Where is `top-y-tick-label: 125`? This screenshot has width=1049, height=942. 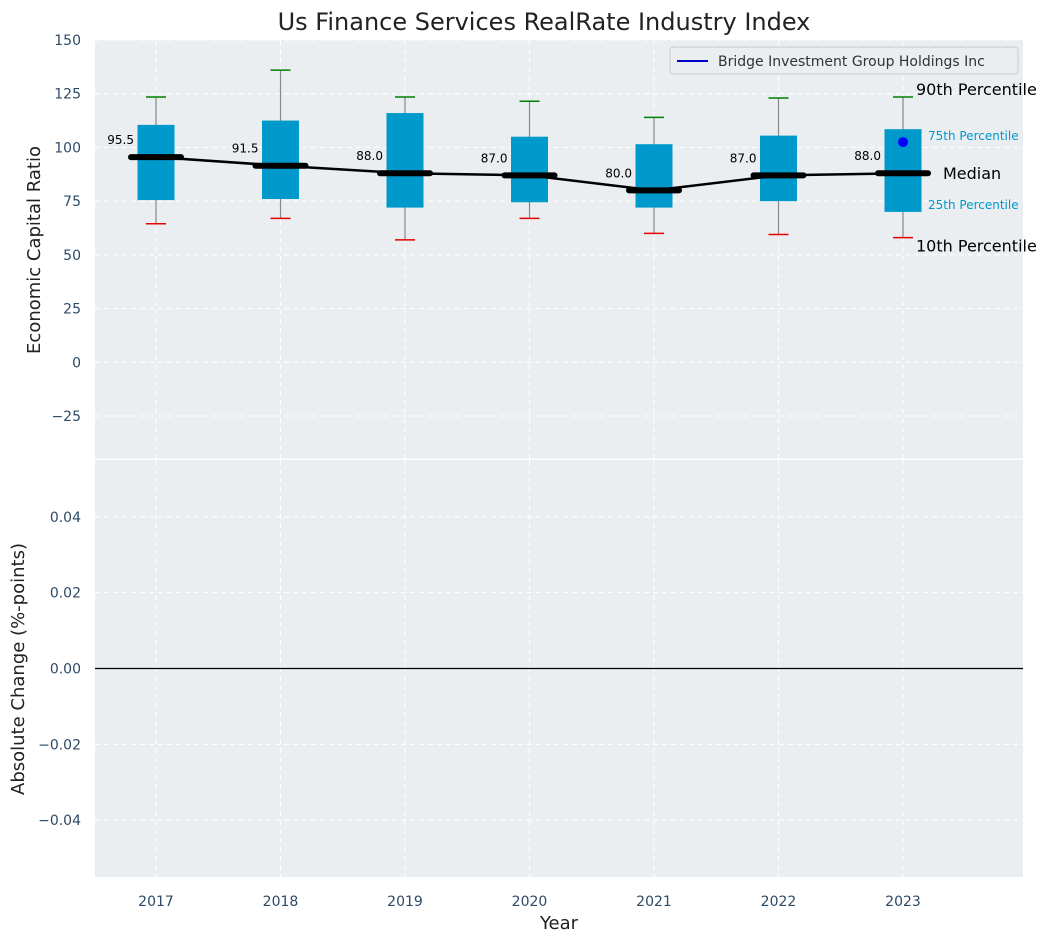 top-y-tick-label: 125 is located at coordinates (67, 95).